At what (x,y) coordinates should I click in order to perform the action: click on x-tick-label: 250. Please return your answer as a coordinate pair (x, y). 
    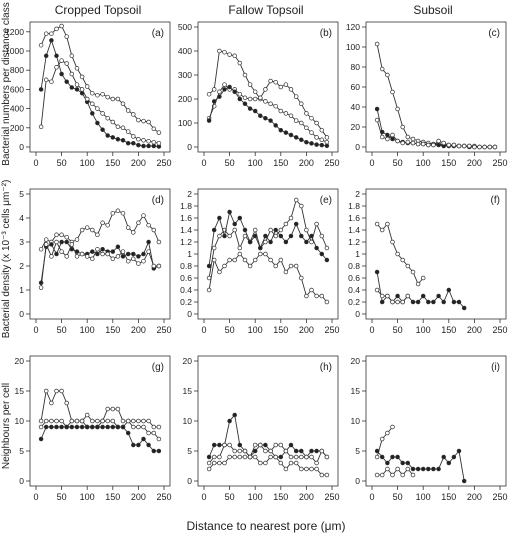
    Looking at the image, I should click on (331, 163).